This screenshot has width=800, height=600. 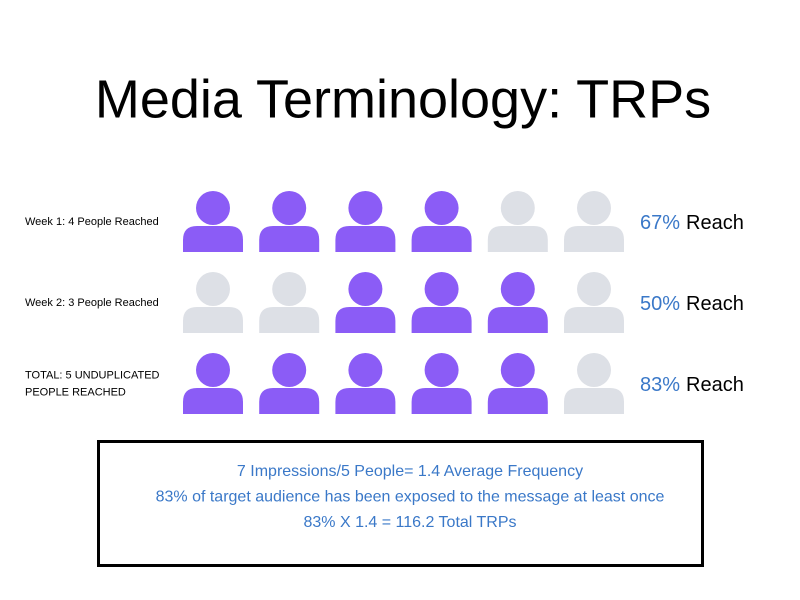 I want to click on reach-percent: 50%, so click(x=660, y=304).